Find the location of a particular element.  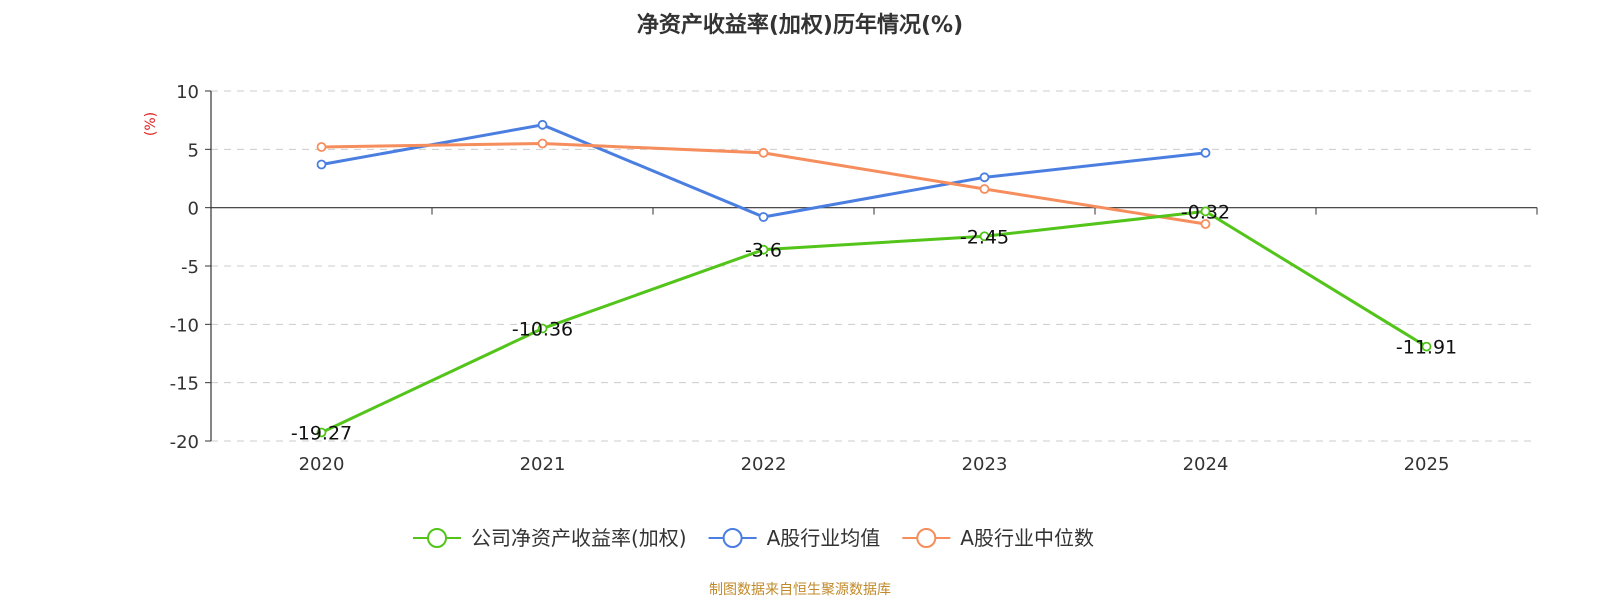

y-tick-label: -15 is located at coordinates (184, 384).